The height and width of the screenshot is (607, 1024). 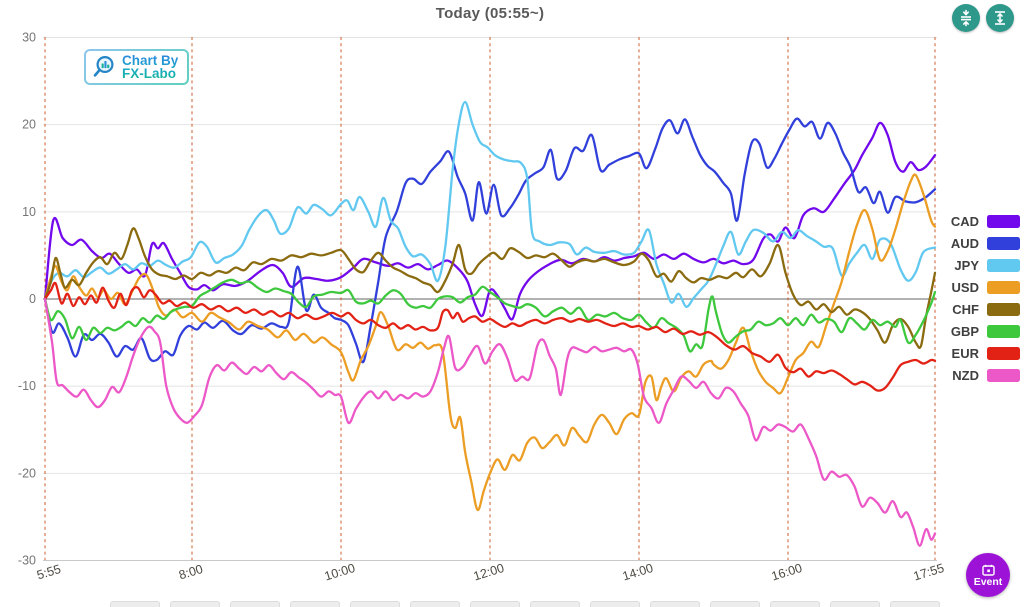 I want to click on event-button: Event, so click(x=988, y=575).